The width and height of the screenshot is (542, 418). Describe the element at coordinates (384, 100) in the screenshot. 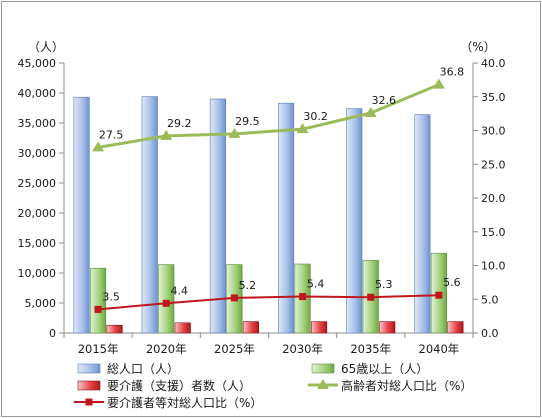

I see `data-label-elderly-ratio: 32.6` at that location.